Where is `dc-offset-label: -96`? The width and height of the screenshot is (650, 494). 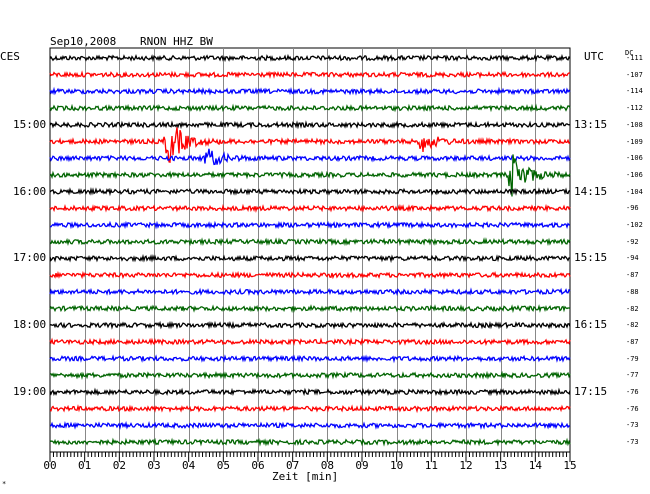 dc-offset-label: -96 is located at coordinates (632, 208).